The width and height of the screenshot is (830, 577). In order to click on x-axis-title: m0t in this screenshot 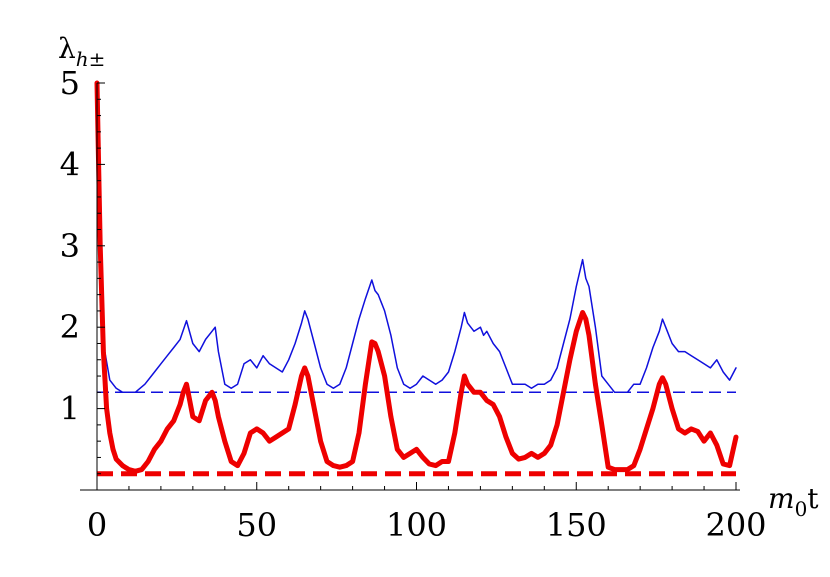, I will do `click(793, 501)`.